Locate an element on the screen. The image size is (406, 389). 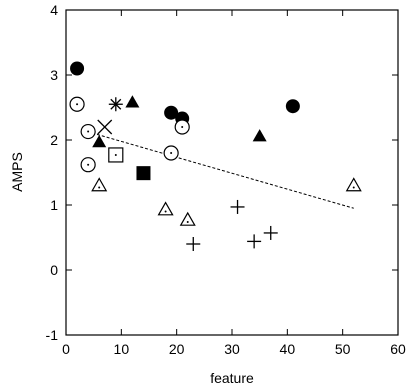
trendline is located at coordinates (218, 169).